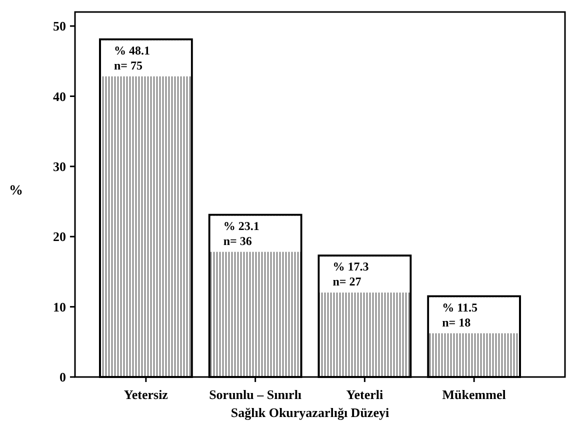 The height and width of the screenshot is (422, 570). What do you see at coordinates (16, 191) in the screenshot?
I see `y-axis-title: %` at bounding box center [16, 191].